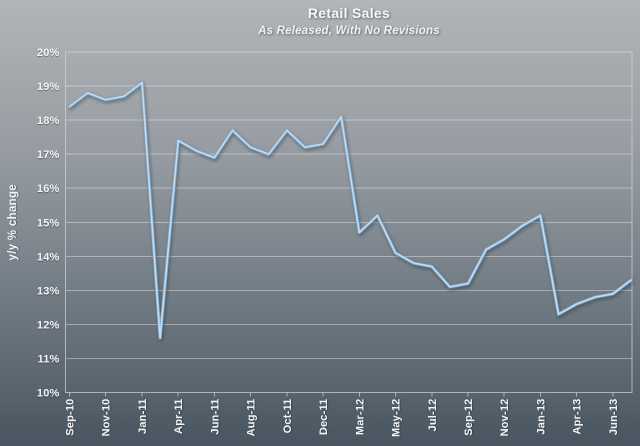 This screenshot has height=446, width=640. I want to click on x-tick-label: Jan-11, so click(143, 416).